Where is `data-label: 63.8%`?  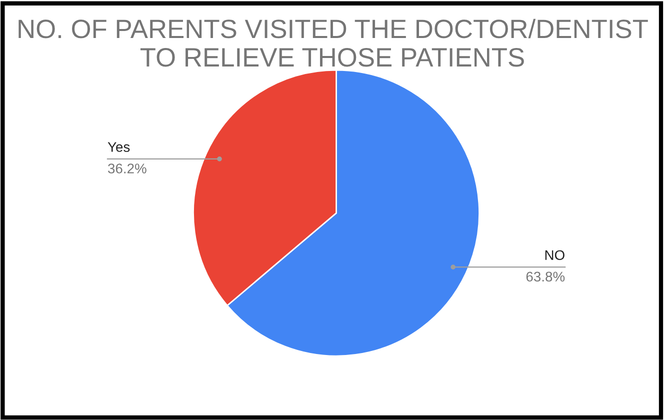 data-label: 63.8% is located at coordinates (545, 277).